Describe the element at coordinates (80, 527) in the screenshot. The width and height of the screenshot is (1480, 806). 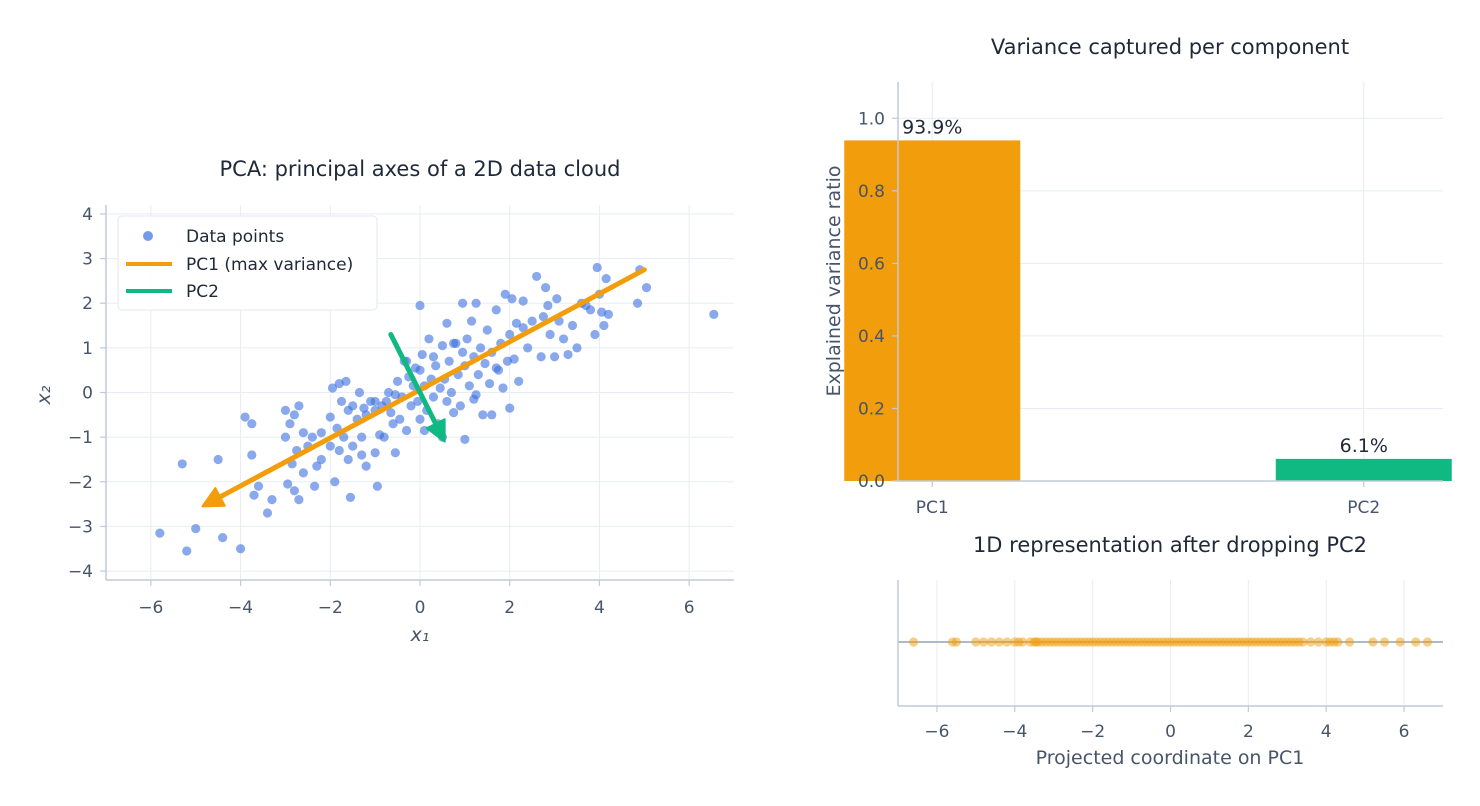
I see `scatter-y-tick-label: −3` at that location.